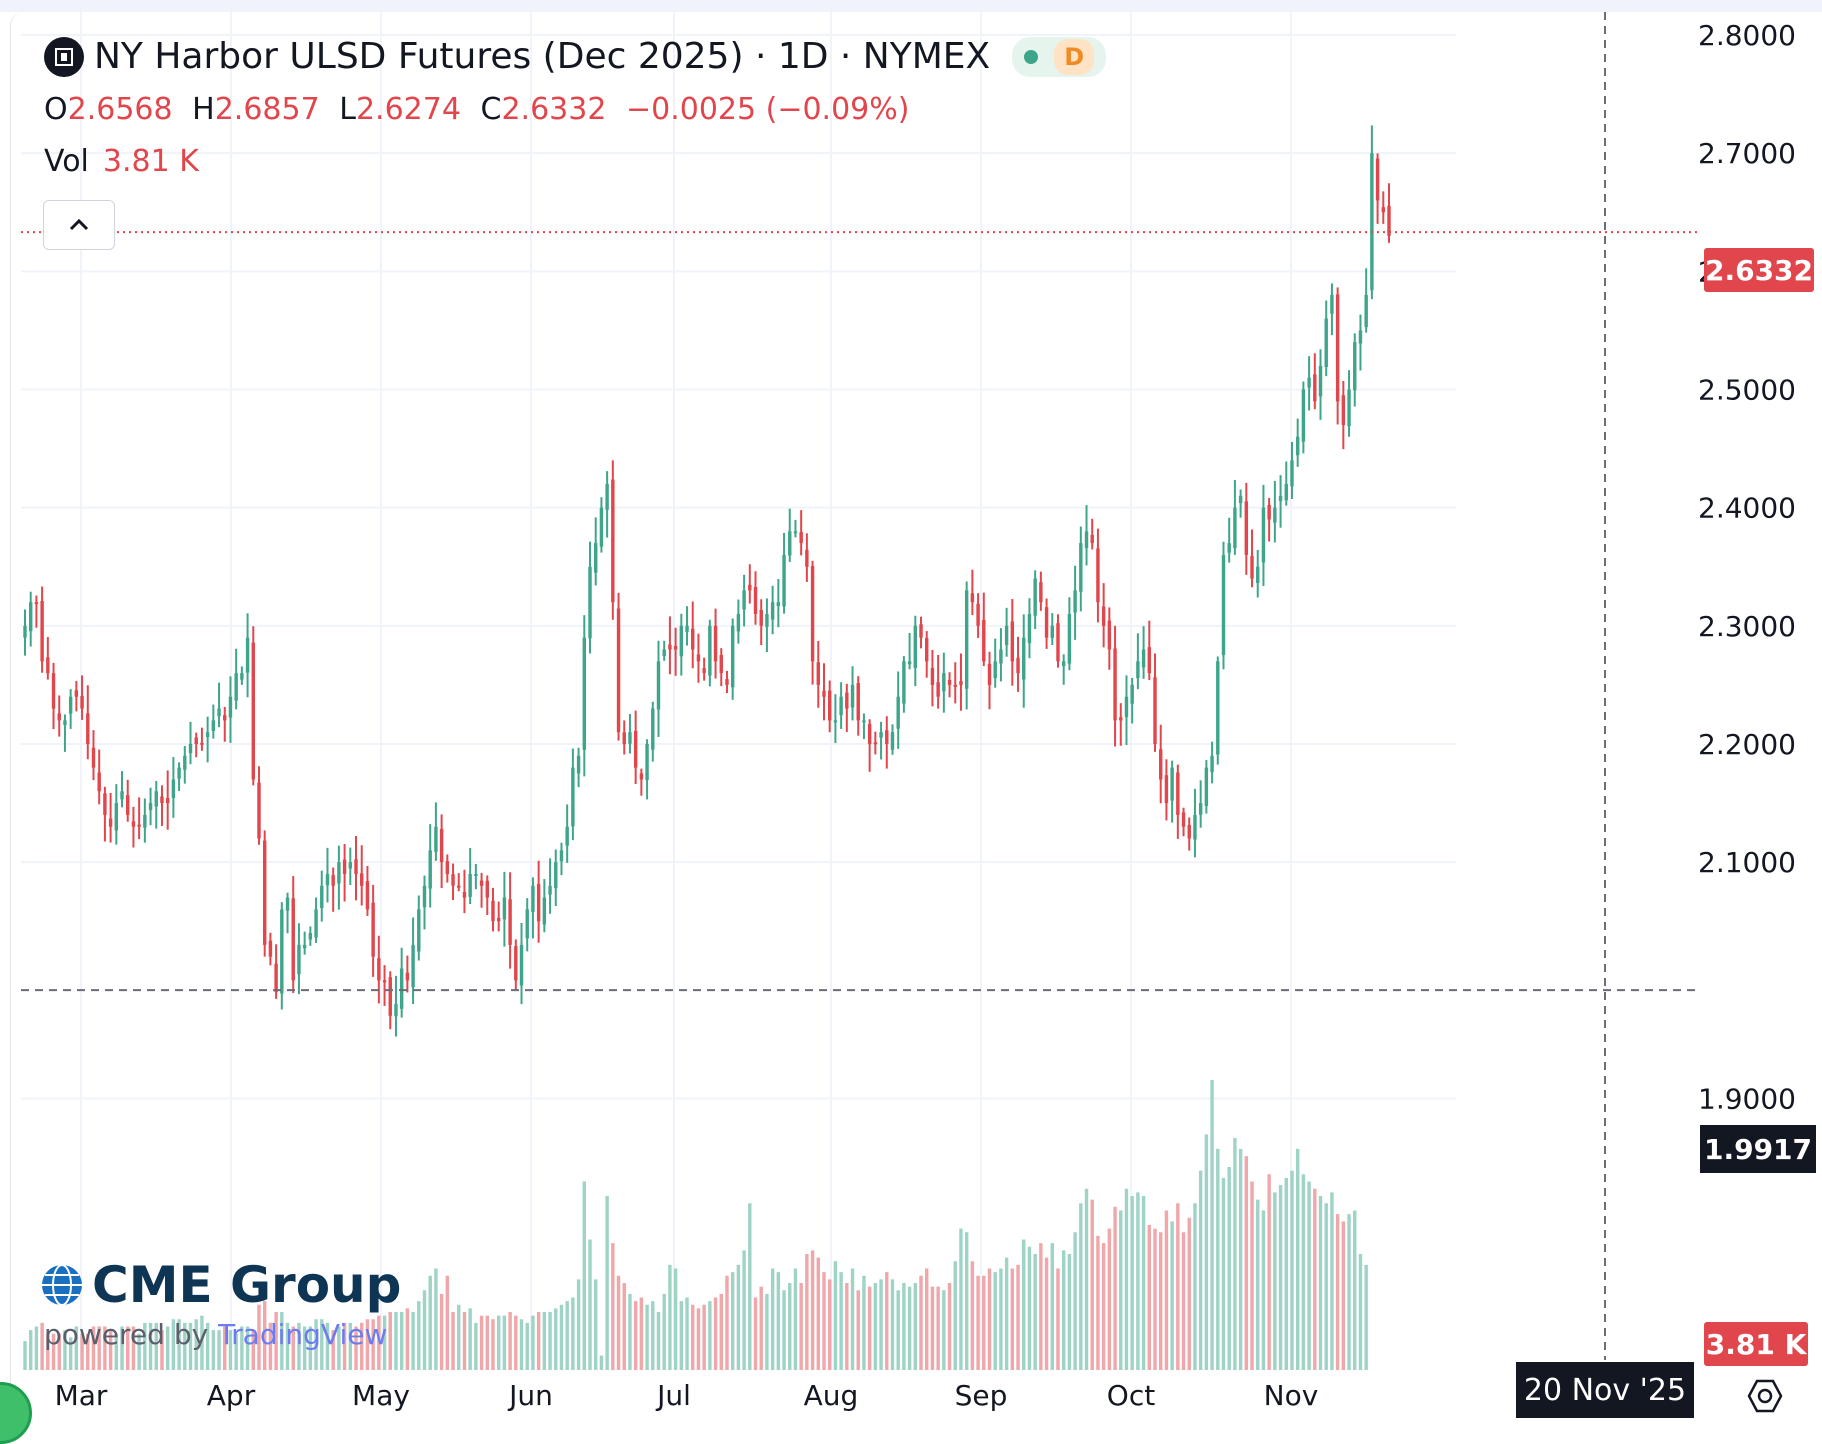 Image resolution: width=1822 pixels, height=1444 pixels. I want to click on x-month-label: Nov, so click(1291, 1395).